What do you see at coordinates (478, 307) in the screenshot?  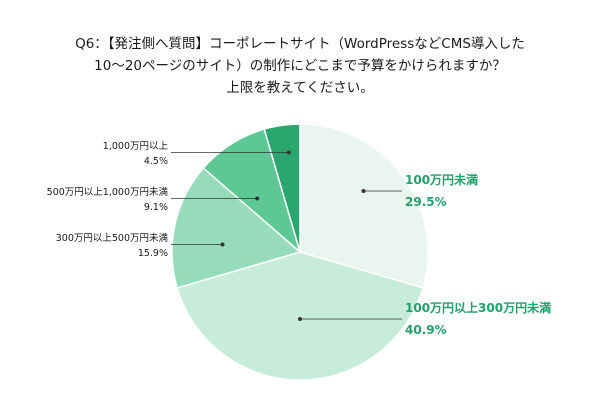 I see `slice-label: 100万円以上300万円未満` at bounding box center [478, 307].